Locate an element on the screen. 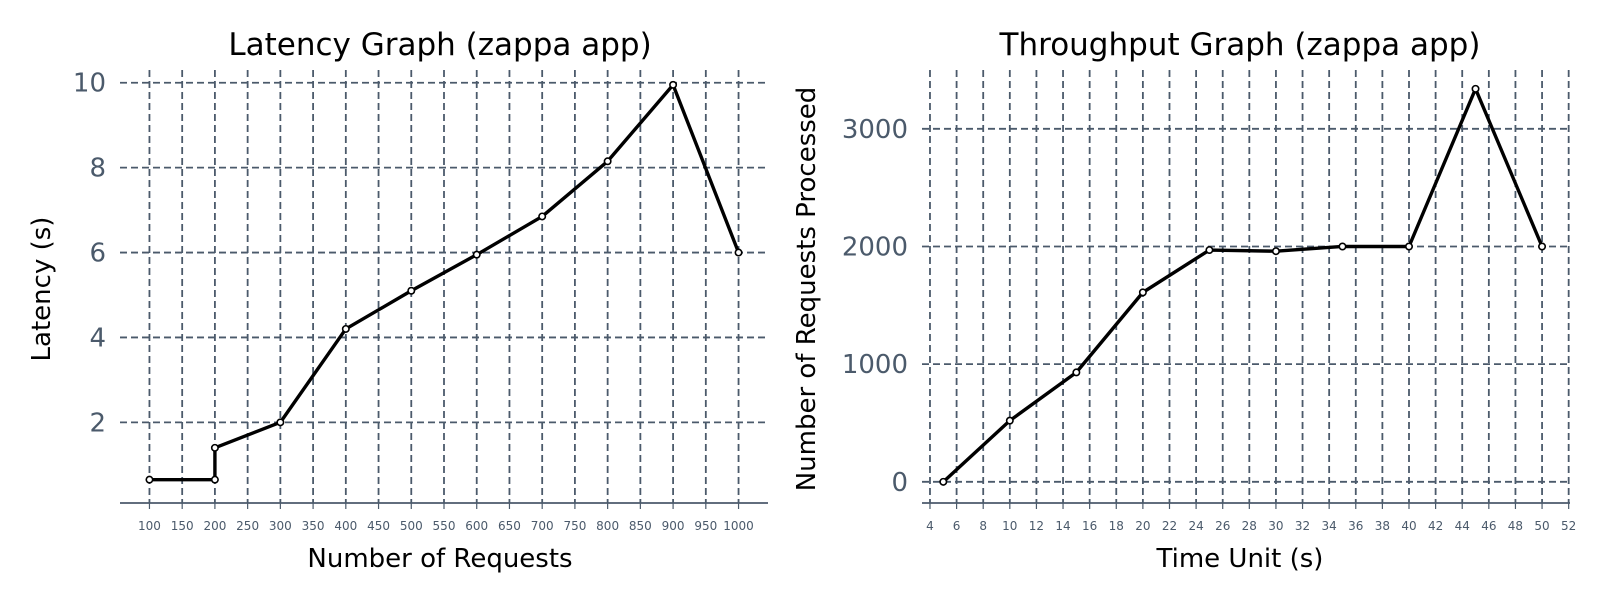  latency-x-tick-label: 550 is located at coordinates (444, 526).